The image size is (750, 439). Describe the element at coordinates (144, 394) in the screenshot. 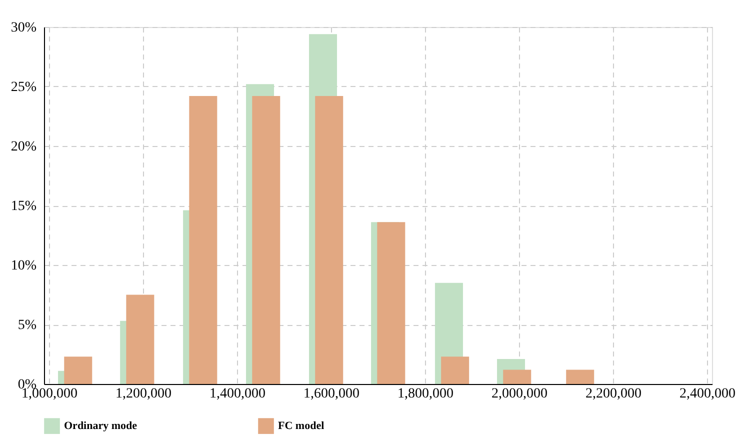

I see `x-tick-label: 1,200,000` at that location.